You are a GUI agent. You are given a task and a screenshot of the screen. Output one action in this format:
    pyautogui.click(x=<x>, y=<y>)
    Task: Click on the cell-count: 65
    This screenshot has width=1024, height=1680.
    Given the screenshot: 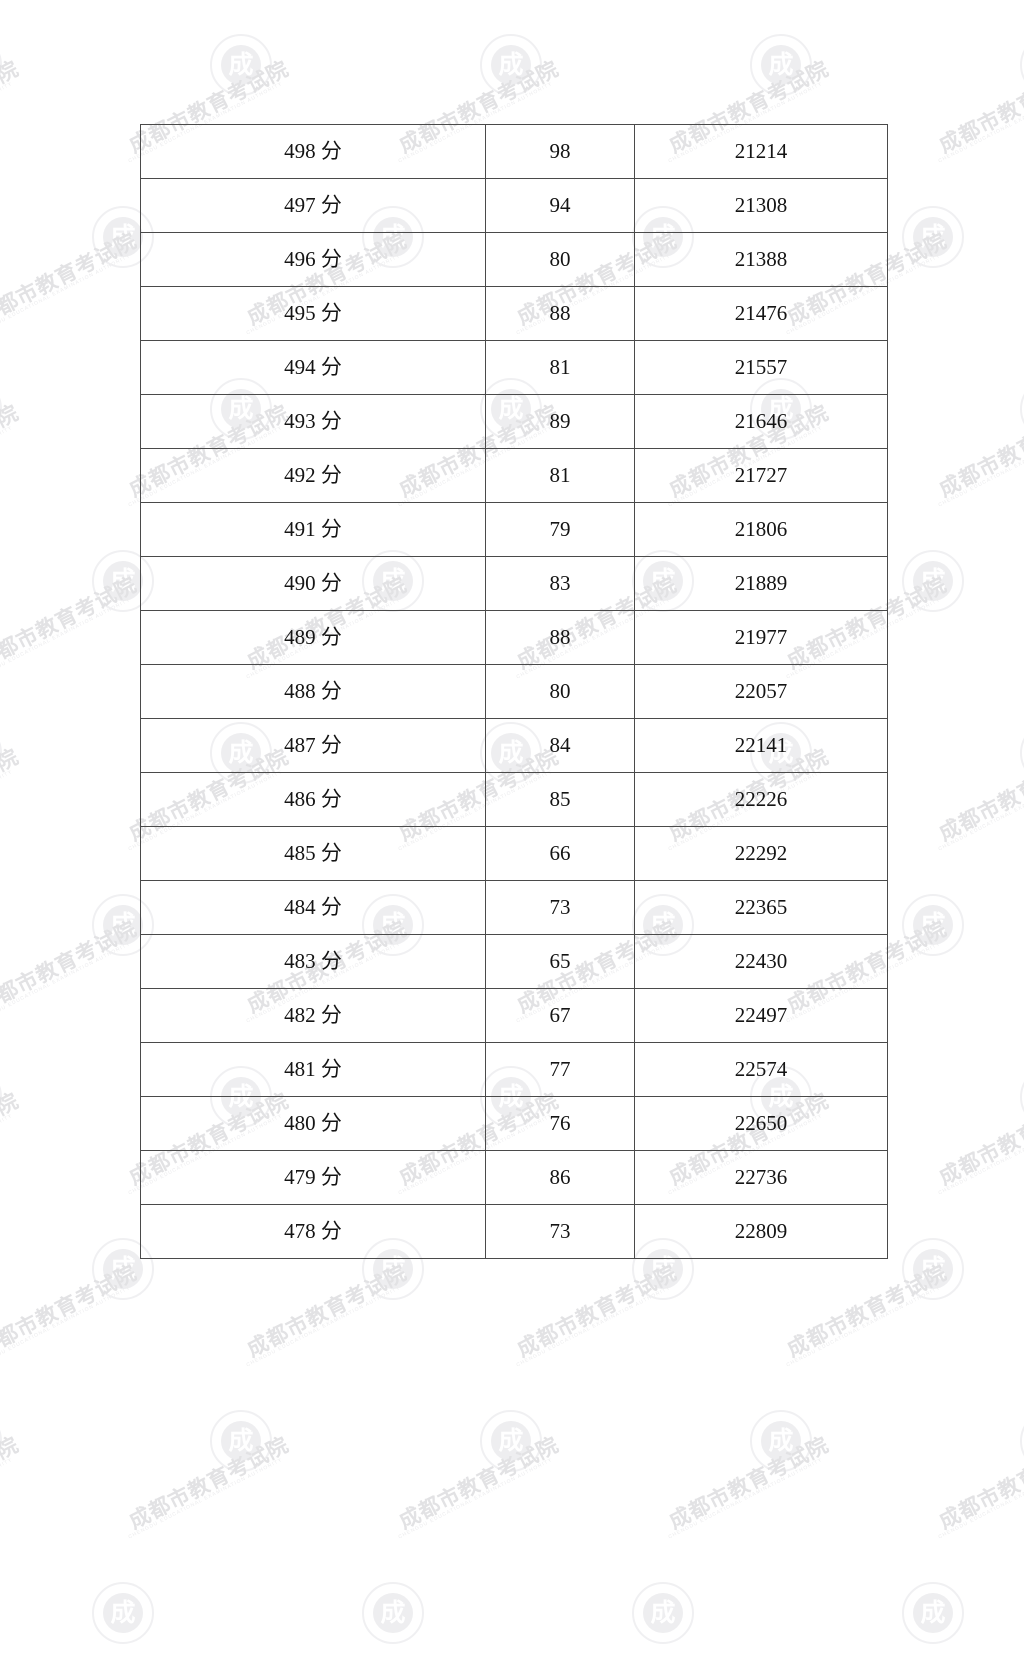 What is the action you would take?
    pyautogui.click(x=560, y=961)
    